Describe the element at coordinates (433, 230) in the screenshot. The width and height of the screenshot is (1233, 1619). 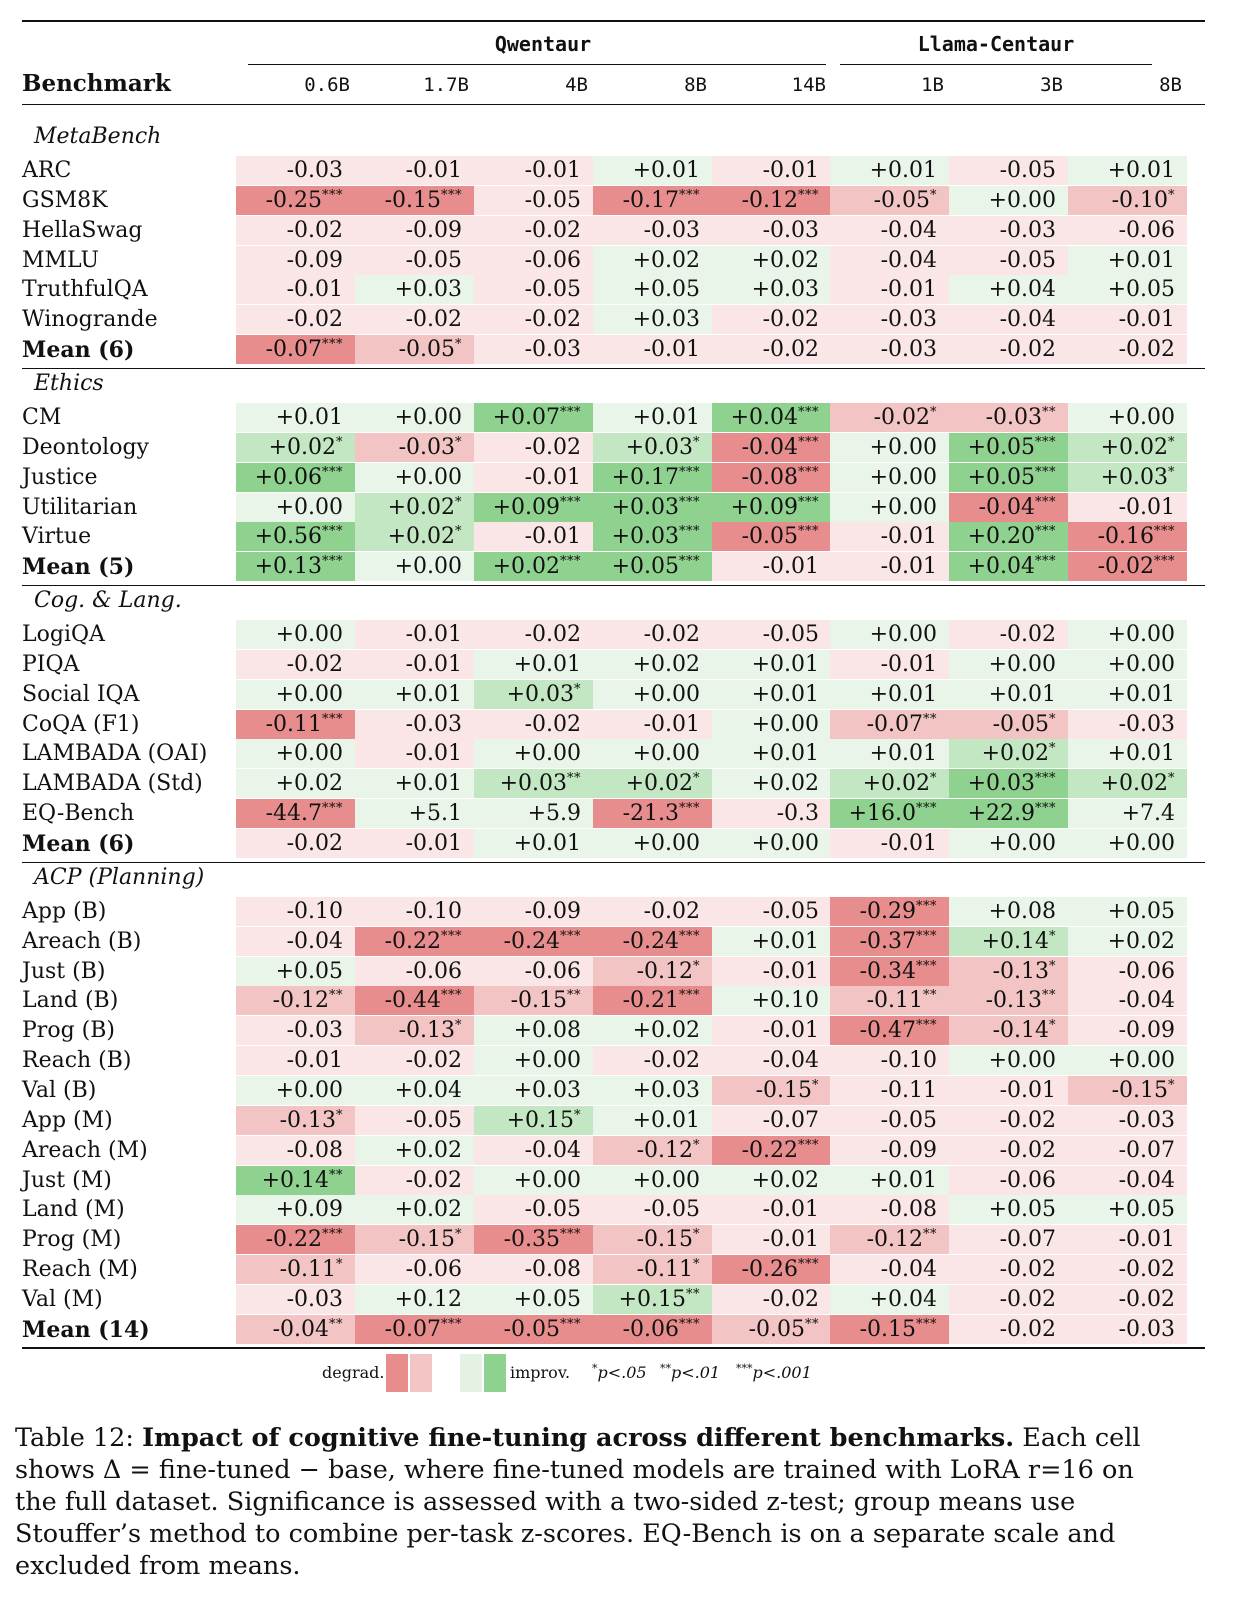
I see `cell-value: -0.09` at that location.